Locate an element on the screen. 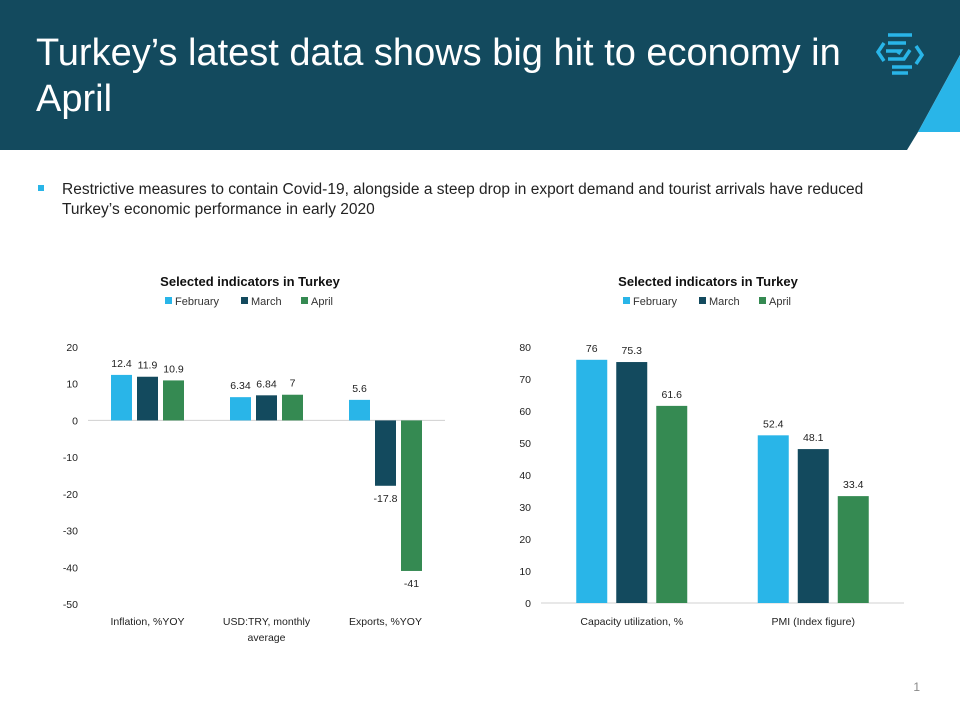 The image size is (960, 720). y-tick-label: -40 is located at coordinates (70, 568).